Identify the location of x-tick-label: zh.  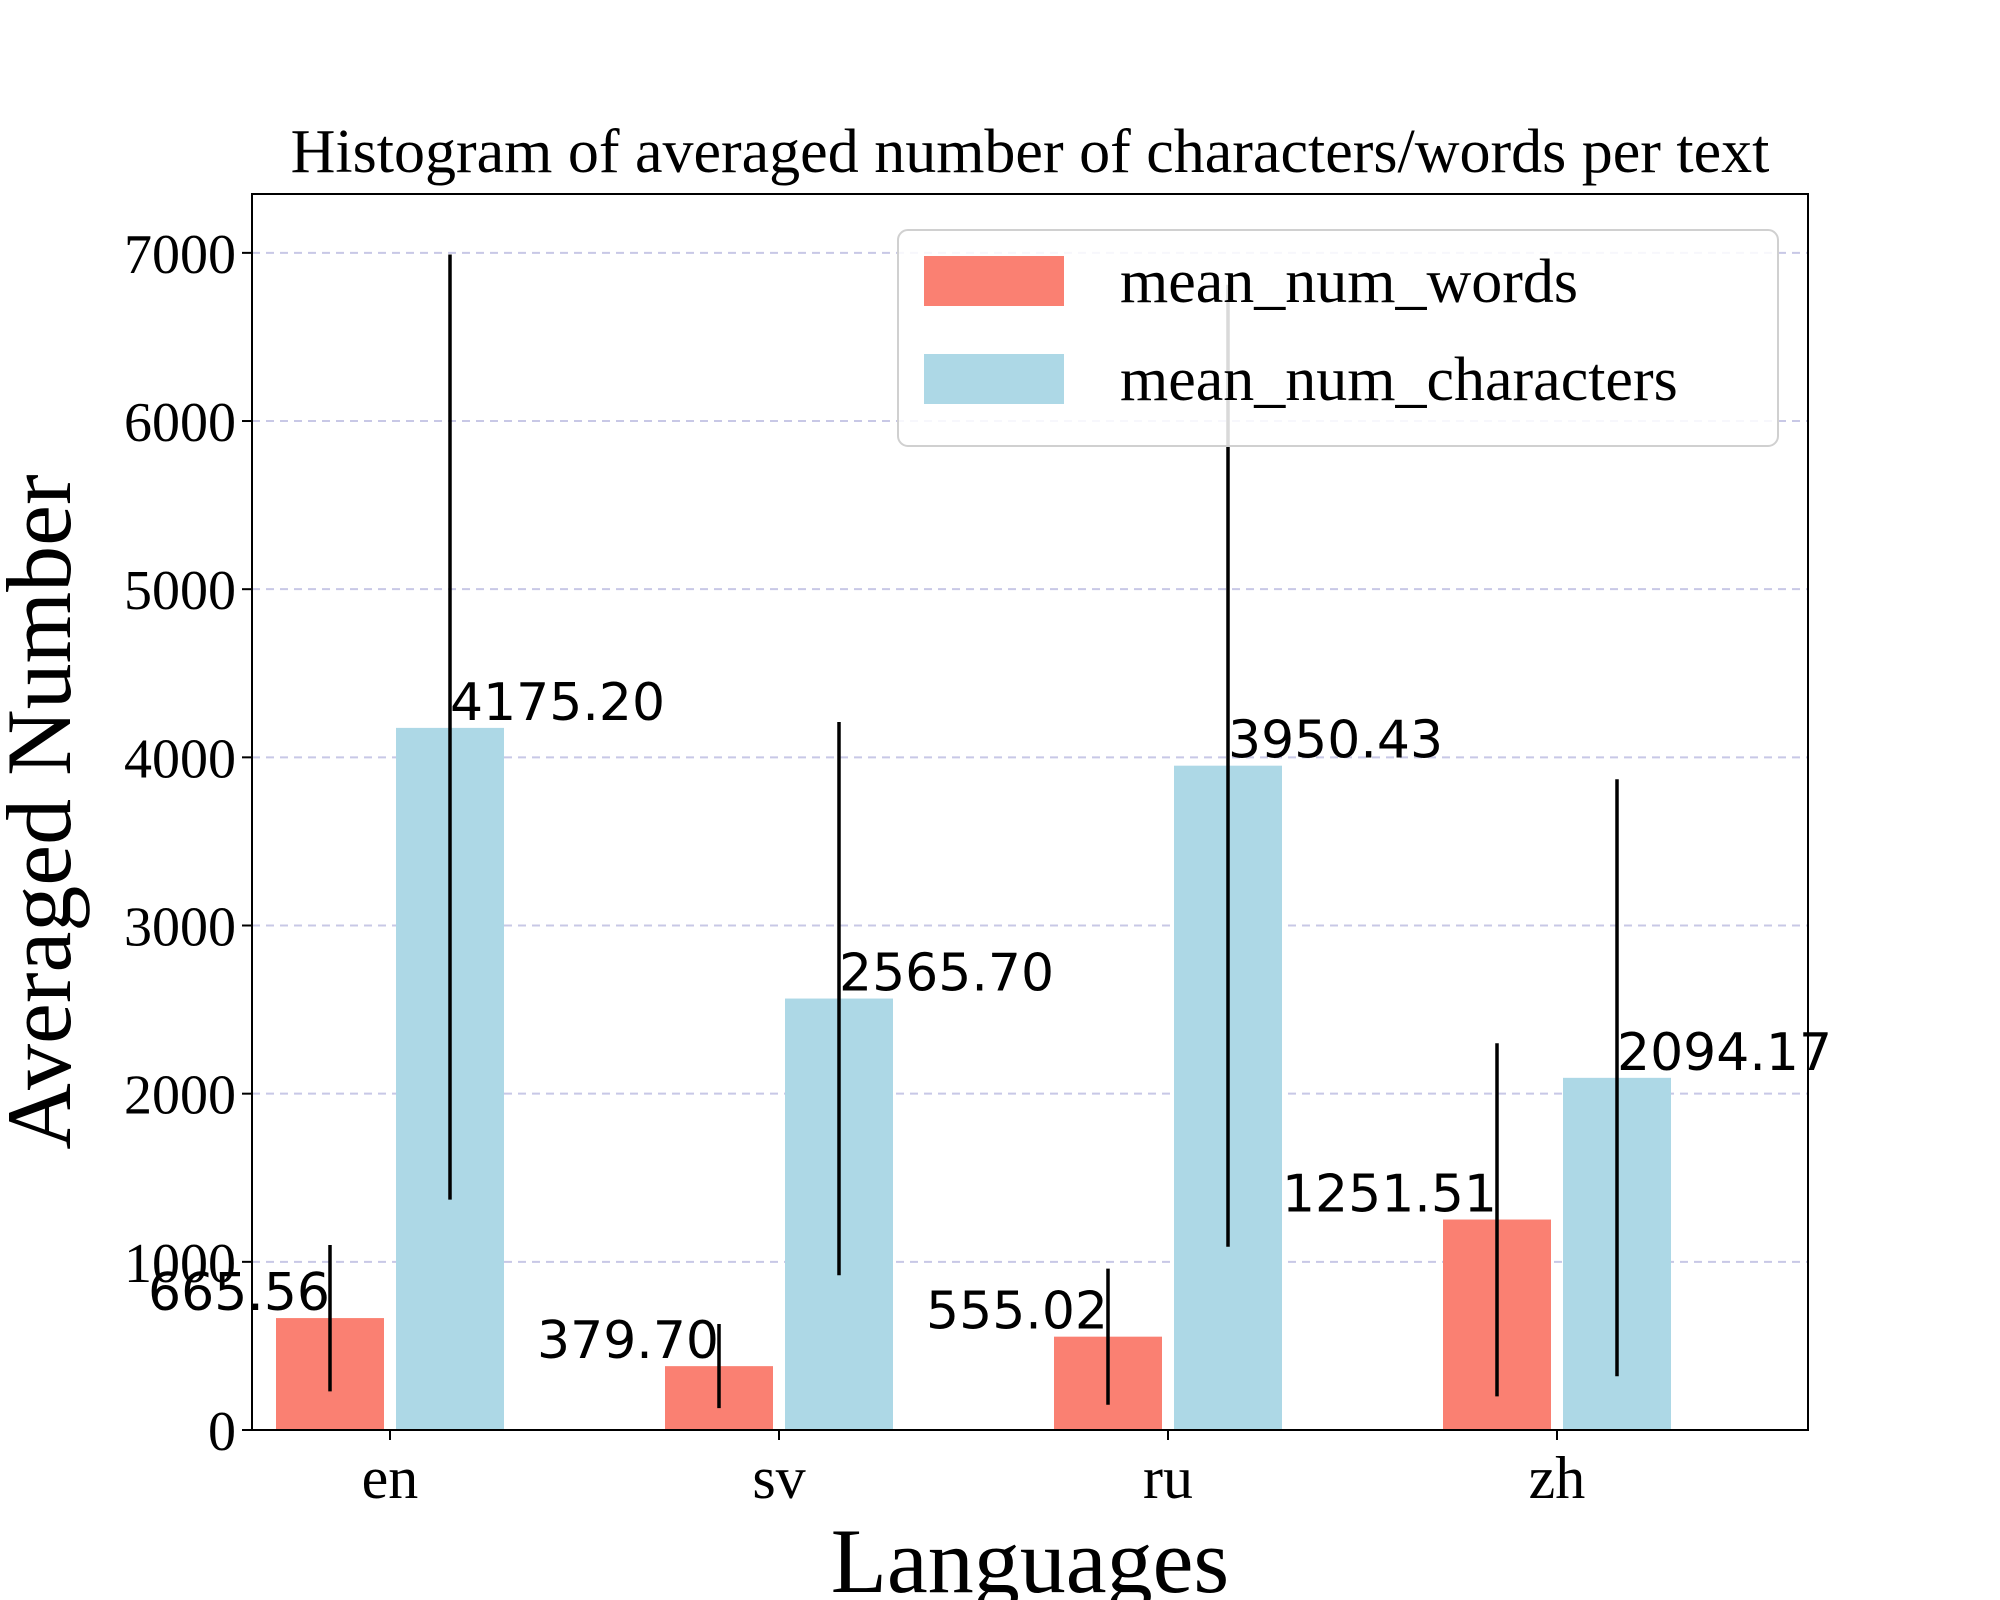
(1557, 1478).